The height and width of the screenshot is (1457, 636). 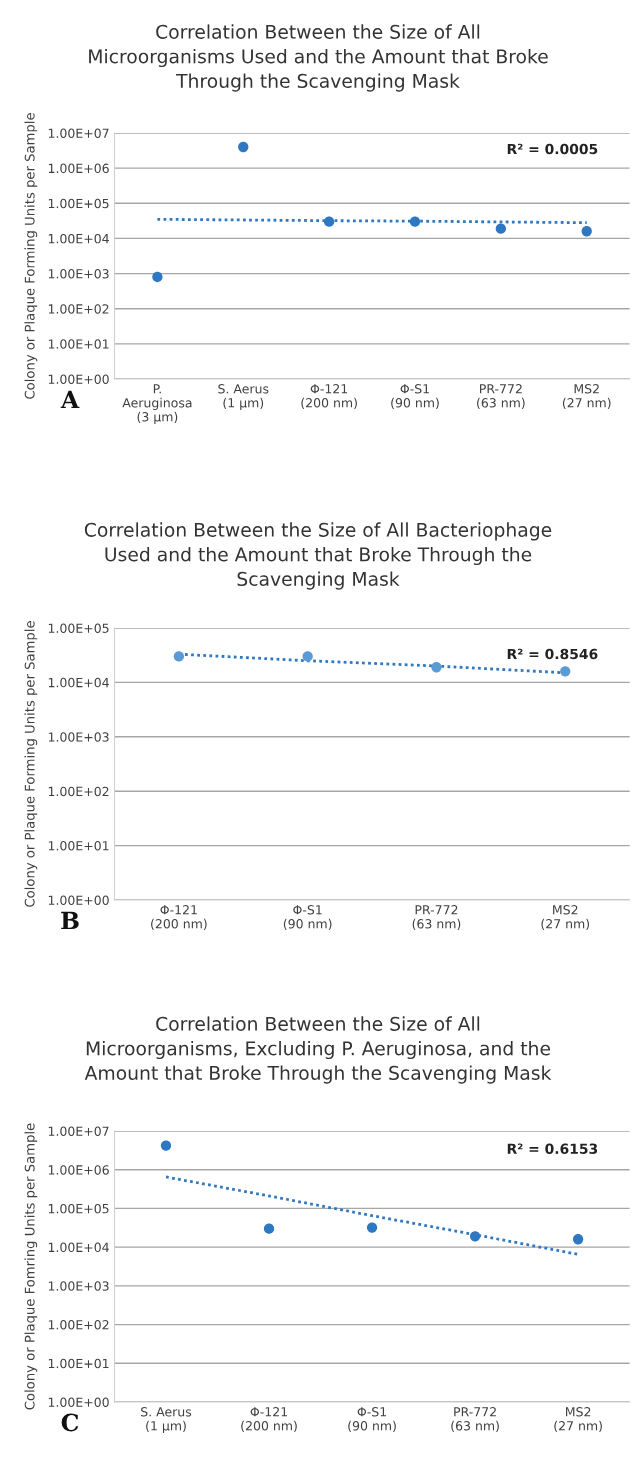 I want to click on chart-title: Correlation Between the Size of All Microorganisms, Excluding P. Aeruginosa, and the Amount that Broke Through the Scavenging Mask, so click(x=318, y=1050).